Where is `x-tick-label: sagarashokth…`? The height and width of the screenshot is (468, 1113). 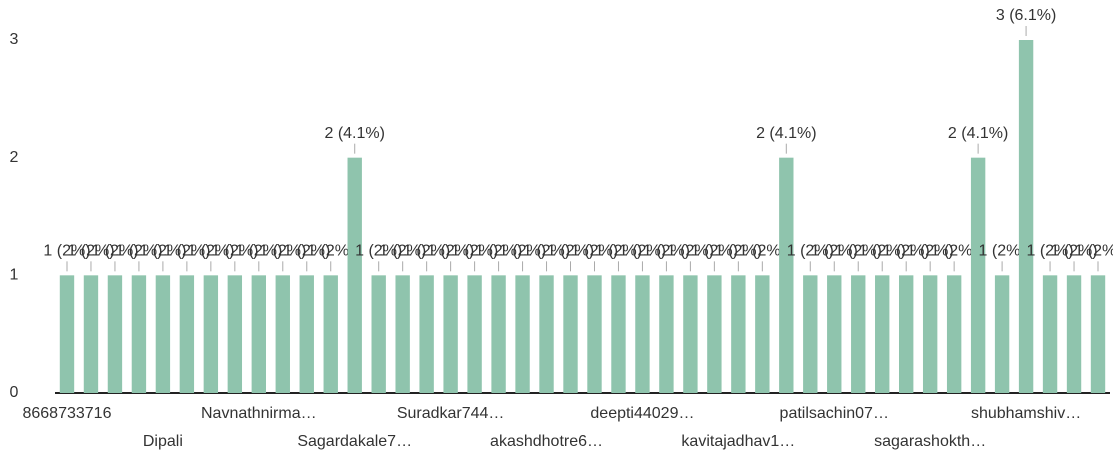
x-tick-label: sagarashokth… is located at coordinates (930, 441).